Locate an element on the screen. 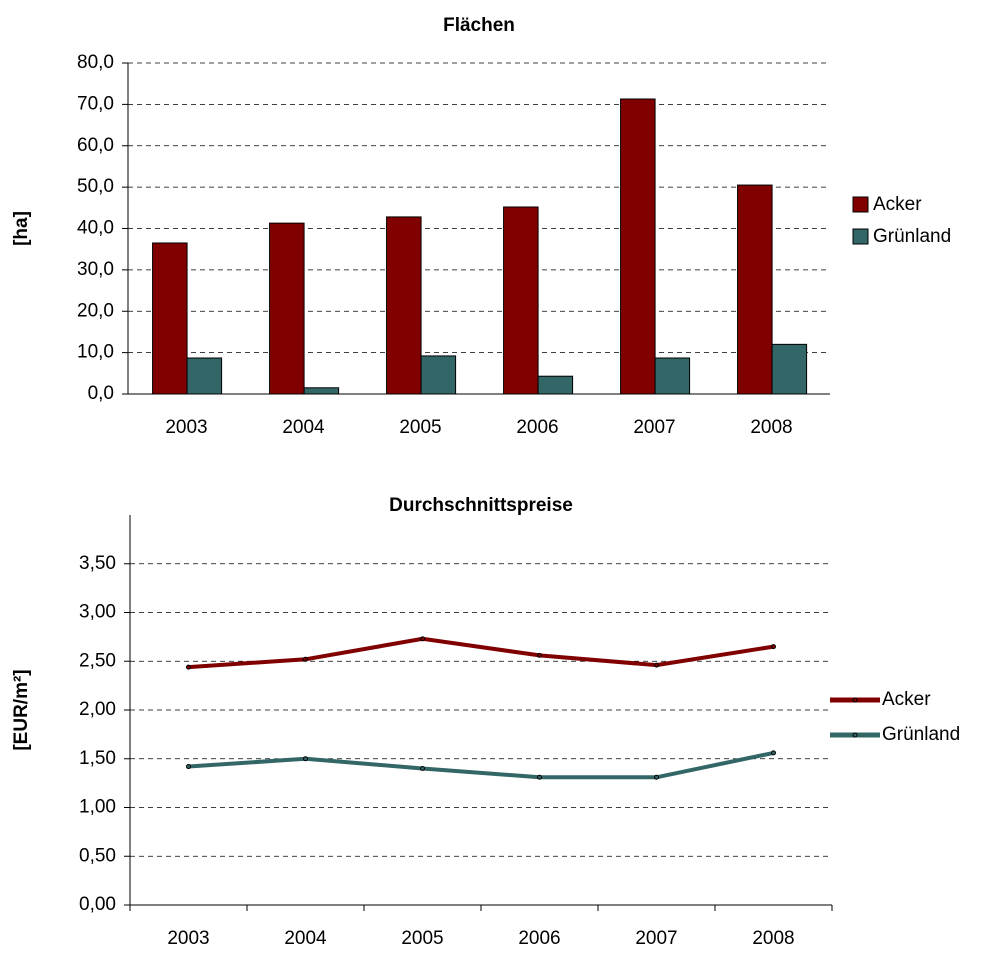 Image resolution: width=990 pixels, height=954 pixels. y-axis-label: [ha] is located at coordinates (21, 228).